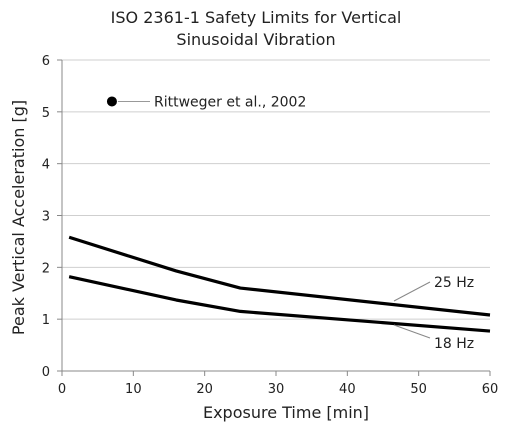  I want to click on leader-line-25hz, so click(412, 291).